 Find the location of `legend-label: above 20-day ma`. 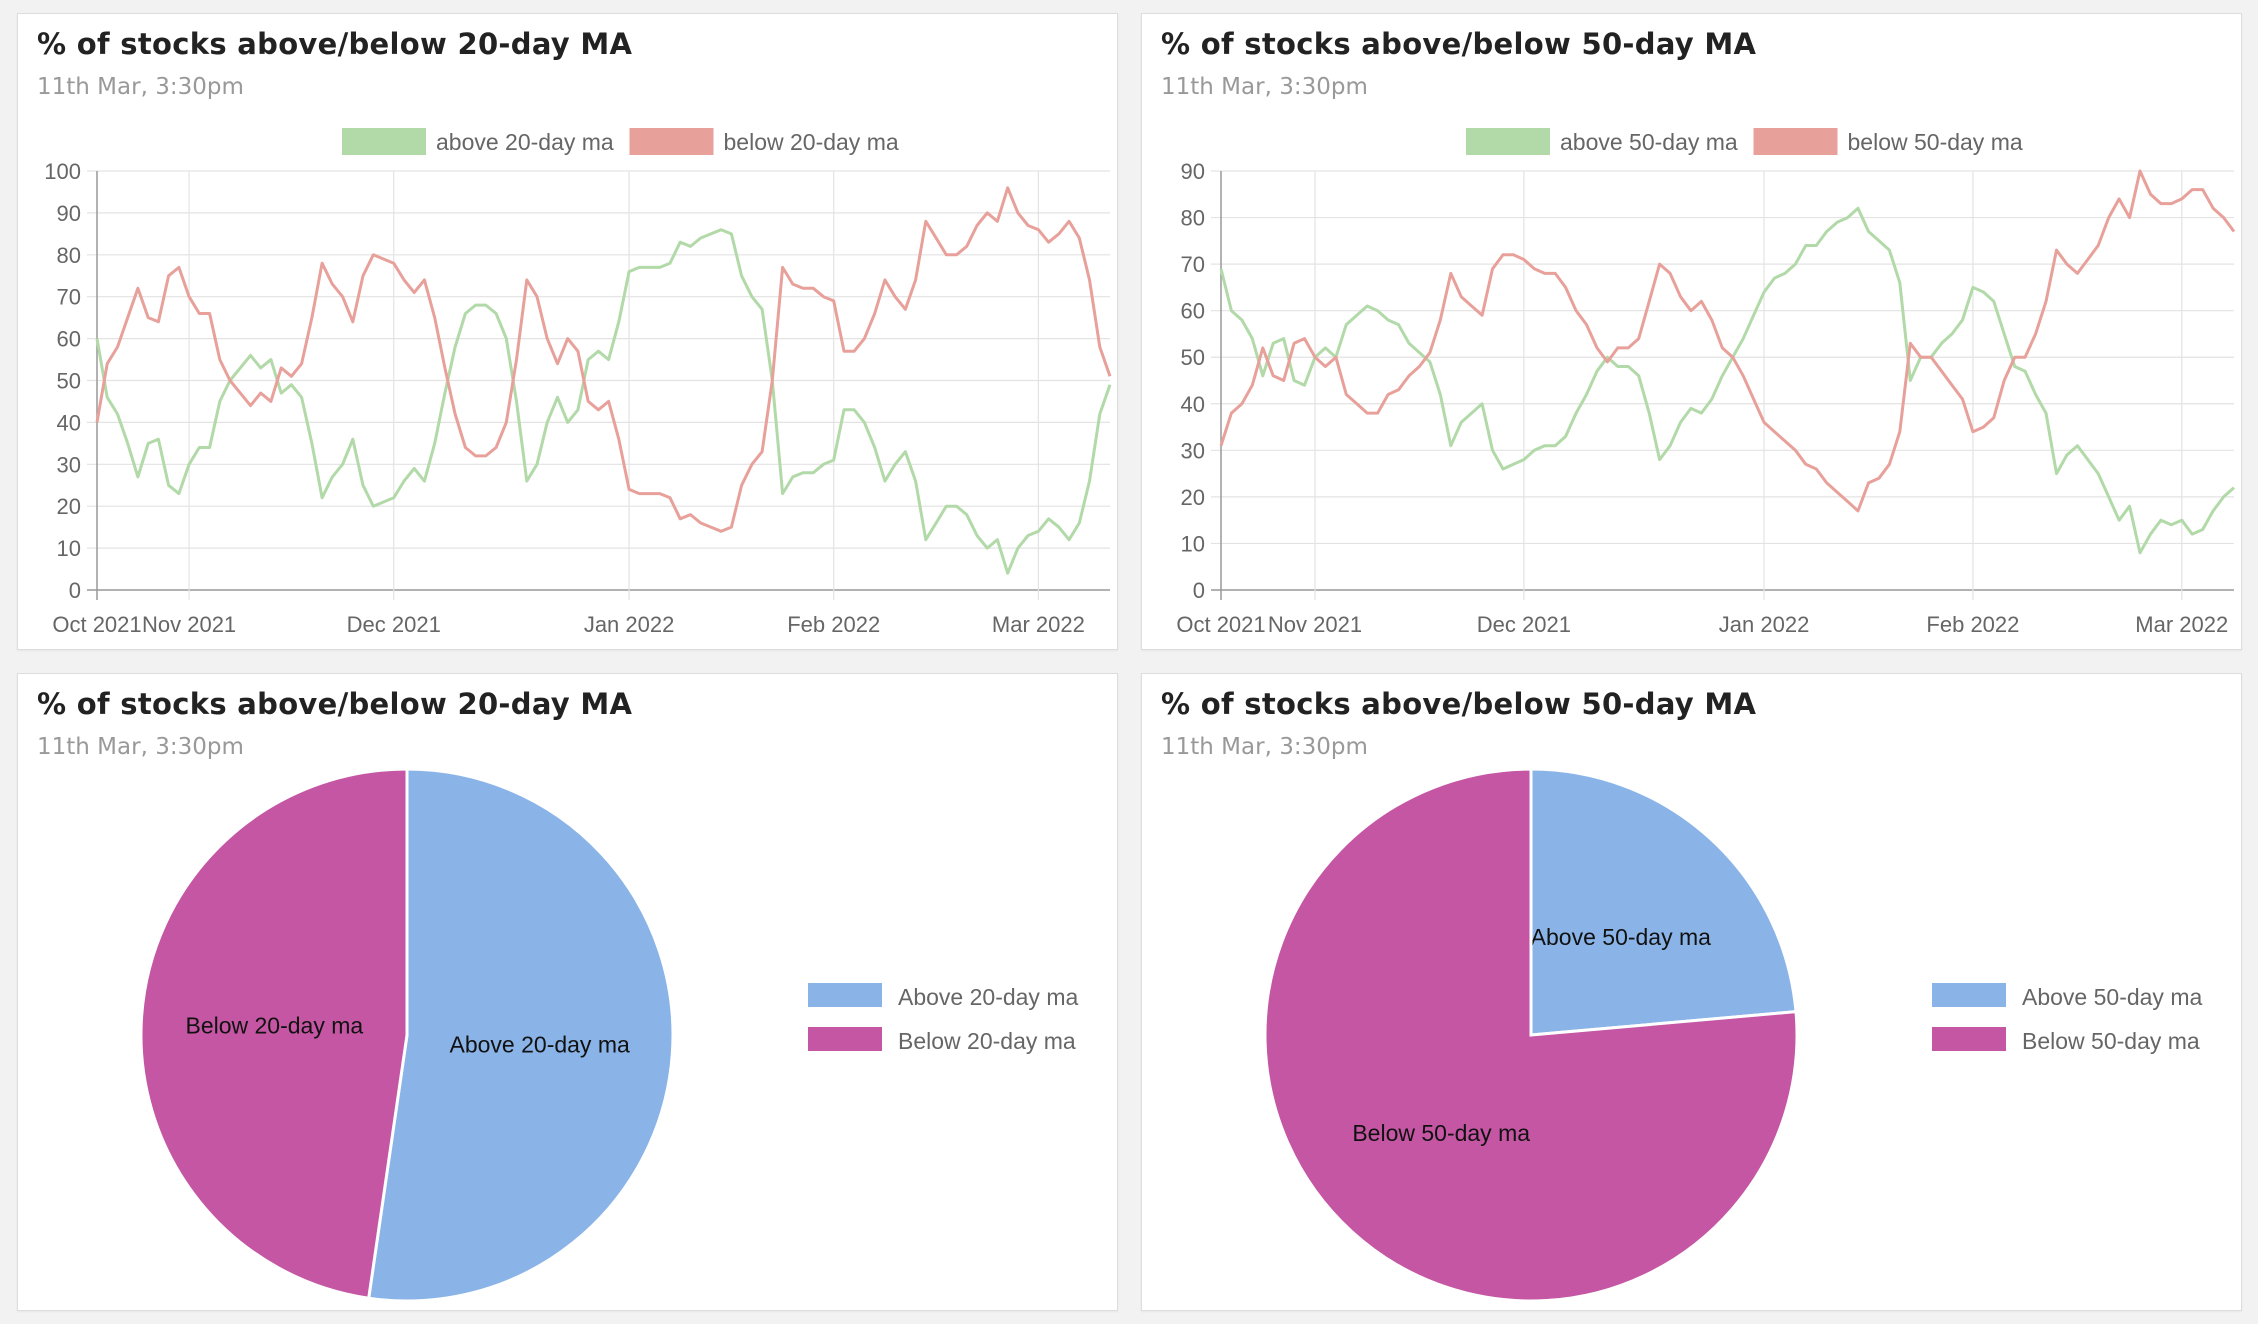

legend-label: above 20-day ma is located at coordinates (525, 142).